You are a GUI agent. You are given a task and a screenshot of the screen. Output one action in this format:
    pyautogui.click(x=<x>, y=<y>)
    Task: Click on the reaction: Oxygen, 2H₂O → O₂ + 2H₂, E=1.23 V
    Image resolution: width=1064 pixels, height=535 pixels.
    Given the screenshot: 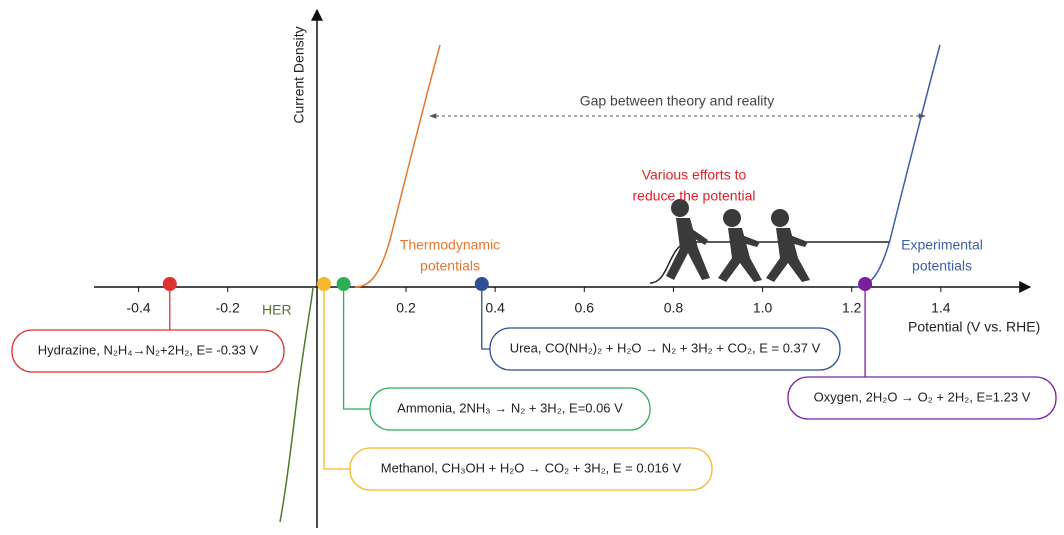 What is the action you would take?
    pyautogui.click(x=922, y=348)
    